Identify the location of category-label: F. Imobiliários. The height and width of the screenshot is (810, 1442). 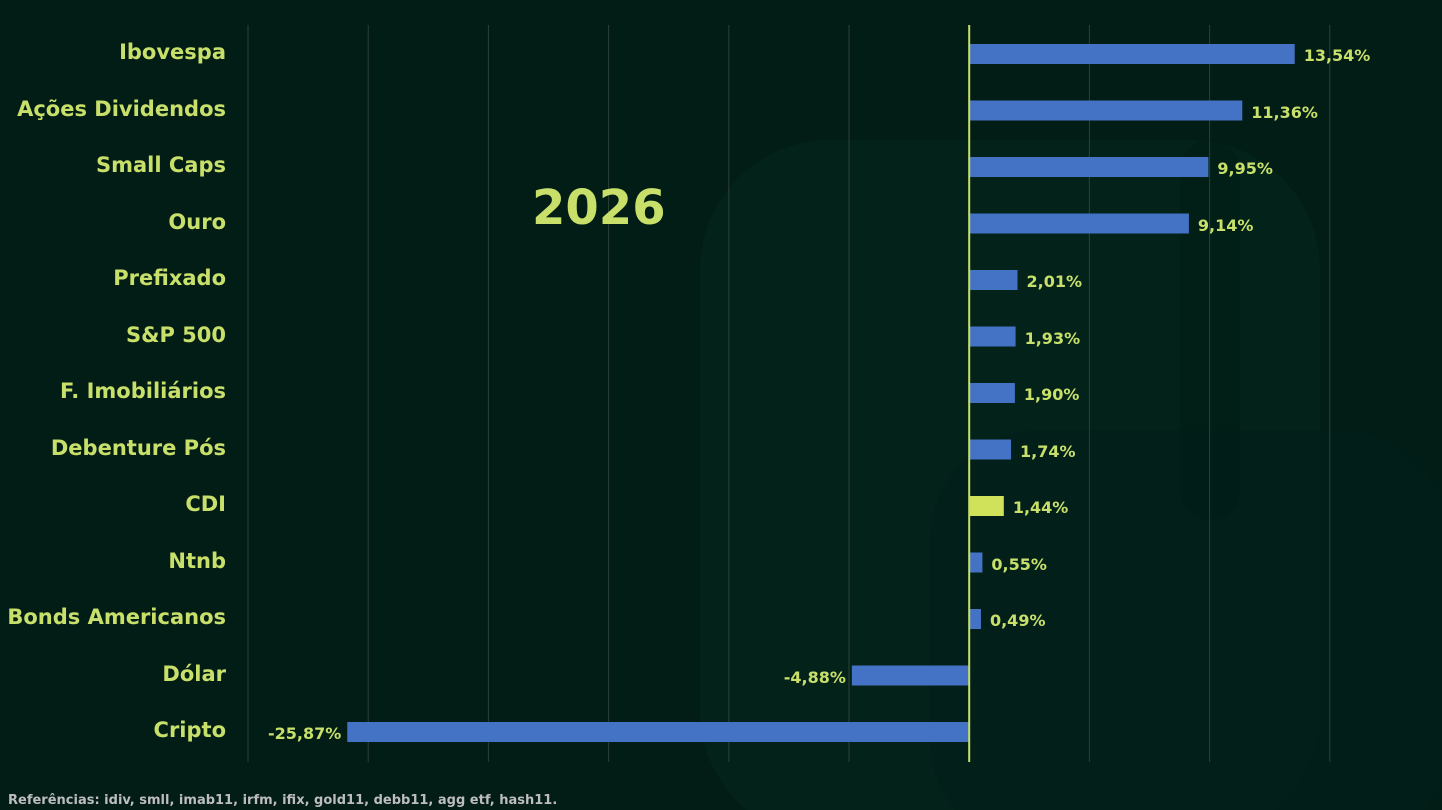
(143, 391).